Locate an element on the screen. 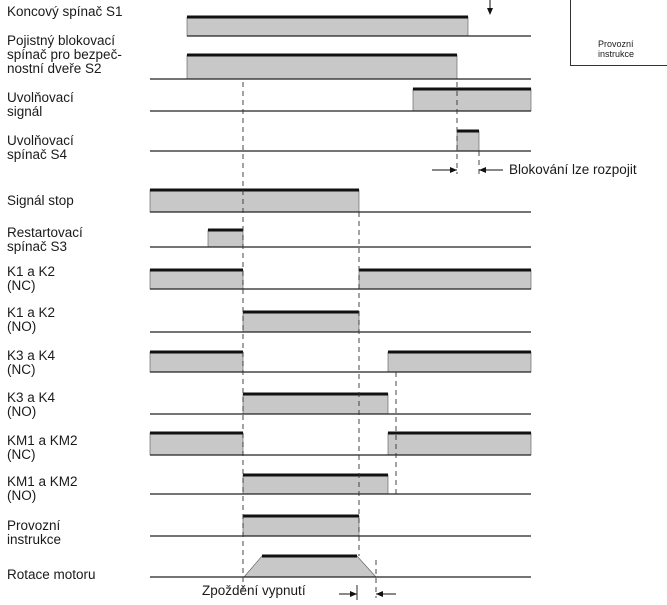  delay-arrow-right-head is located at coordinates (379, 594).